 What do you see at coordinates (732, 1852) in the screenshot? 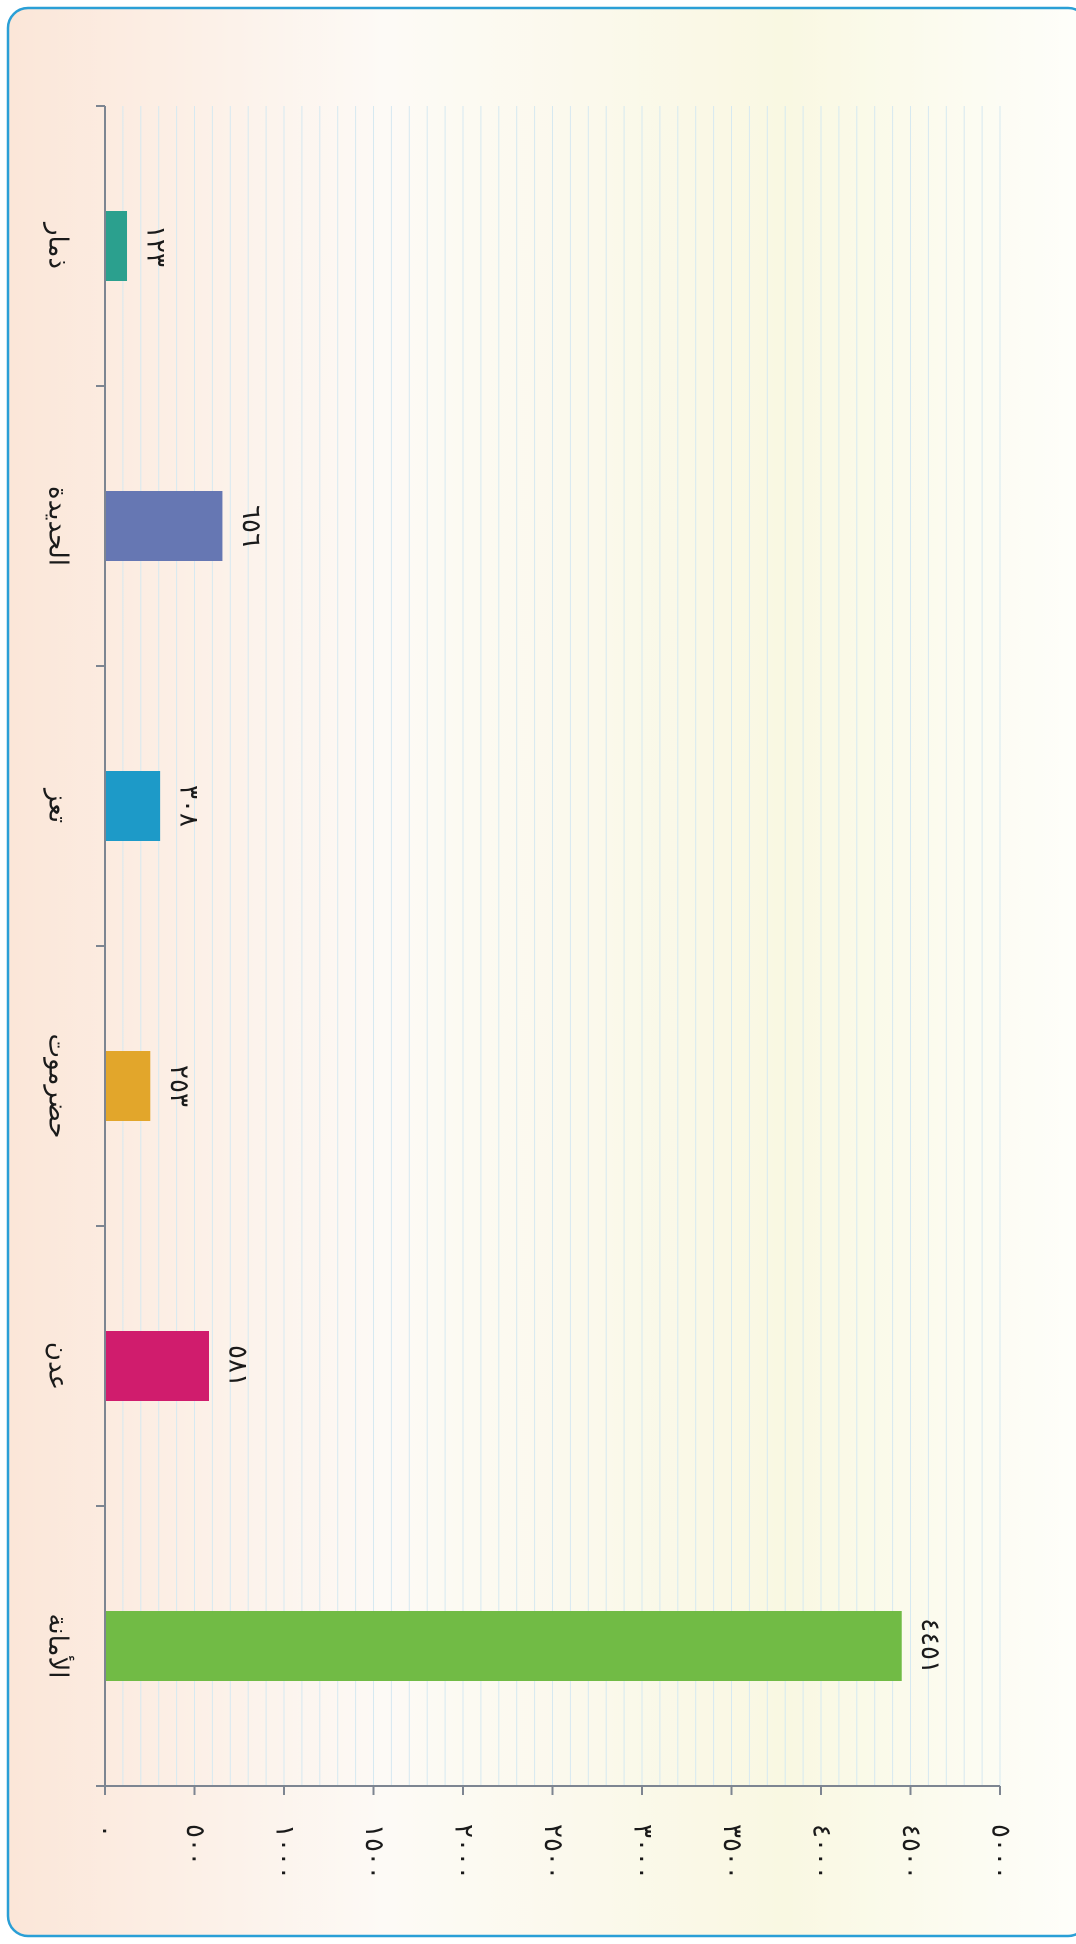
I see `tick-label: ٣٥٠٠` at bounding box center [732, 1852].